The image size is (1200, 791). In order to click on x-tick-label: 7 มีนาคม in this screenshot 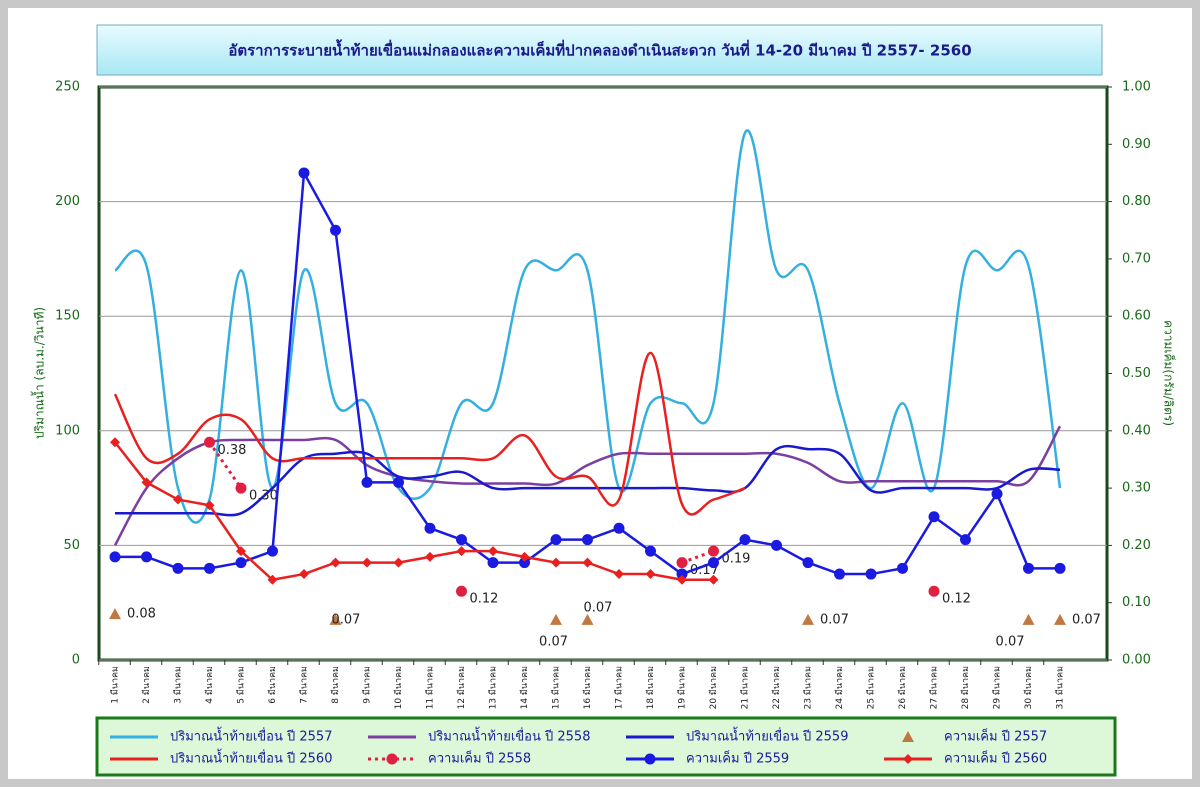, I will do `click(304, 685)`.